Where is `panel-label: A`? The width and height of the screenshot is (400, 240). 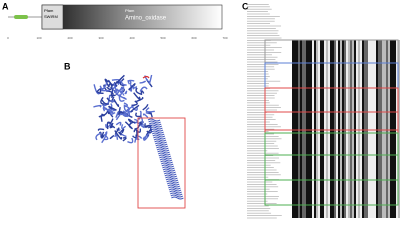
panel-label: A is located at coordinates (5, 6).